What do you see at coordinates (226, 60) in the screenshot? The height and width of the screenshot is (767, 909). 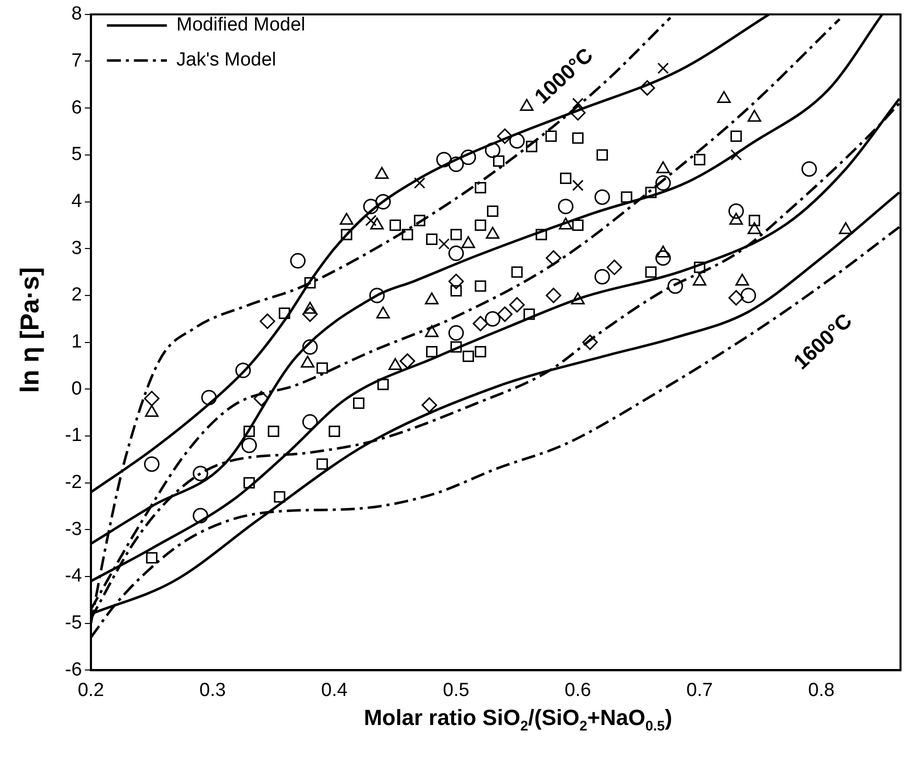 I see `legend-label: Jak's Model` at bounding box center [226, 60].